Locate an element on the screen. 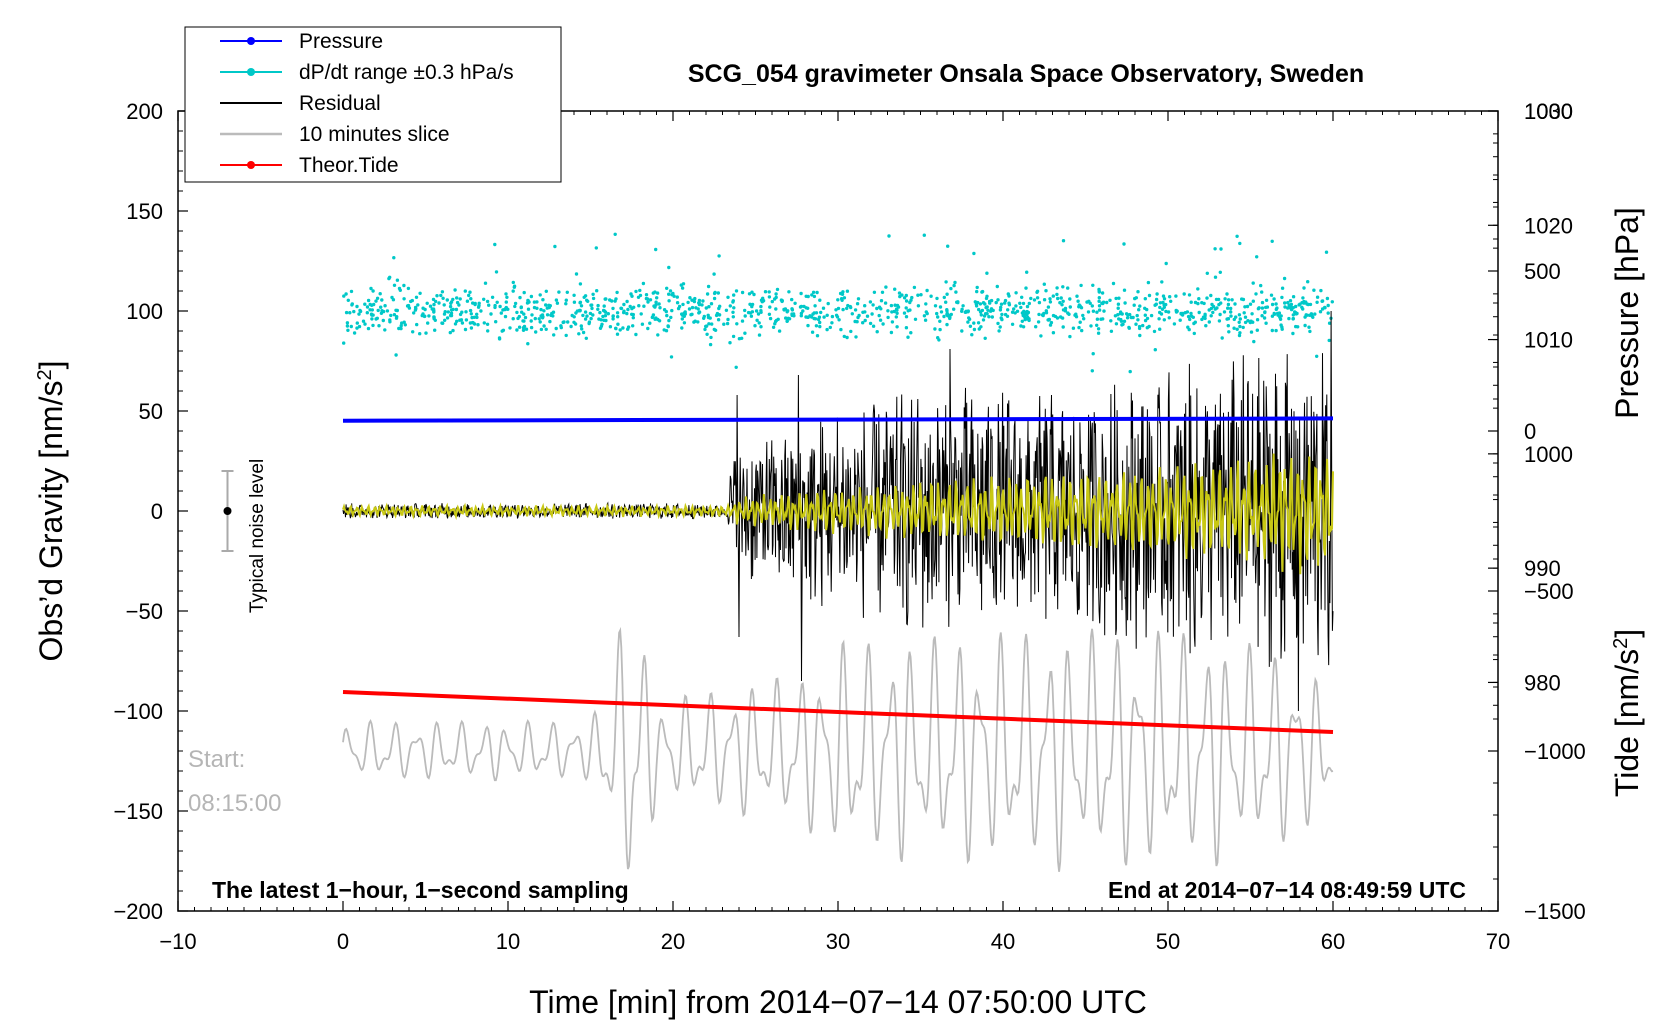 Image resolution: width=1676 pixels, height=1020 pixels. tide-tick-label: 500 is located at coordinates (1542, 271).